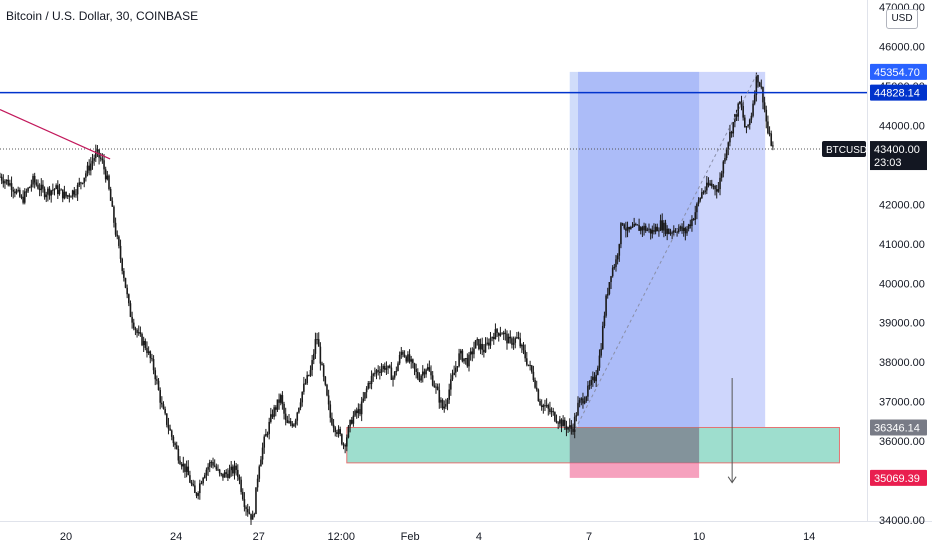  Describe the element at coordinates (437, 537) in the screenshot. I see `time-axis: 20 24 27 12:00 Feb 4 7 10 14` at that location.